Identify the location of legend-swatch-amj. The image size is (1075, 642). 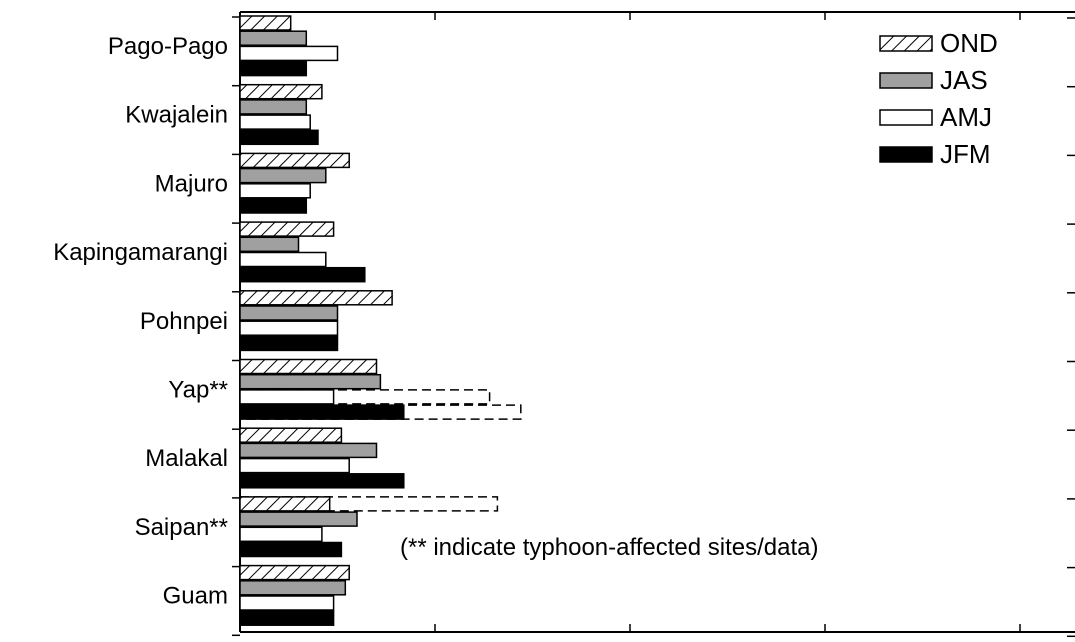
(906, 117).